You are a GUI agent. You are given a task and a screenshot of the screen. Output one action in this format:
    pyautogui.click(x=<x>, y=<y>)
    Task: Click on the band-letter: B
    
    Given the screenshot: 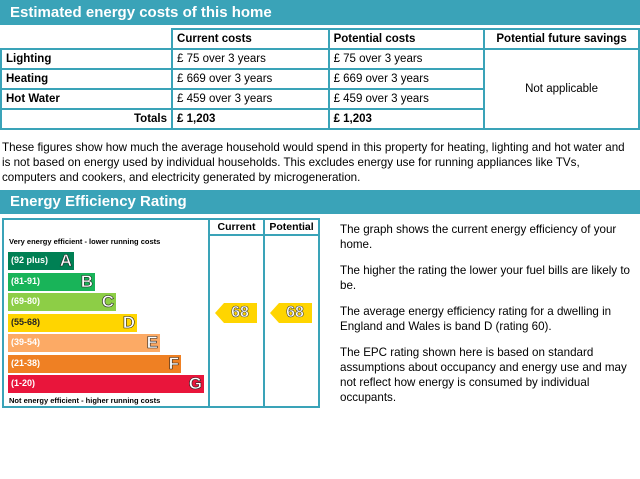 What is the action you would take?
    pyautogui.click(x=86, y=281)
    